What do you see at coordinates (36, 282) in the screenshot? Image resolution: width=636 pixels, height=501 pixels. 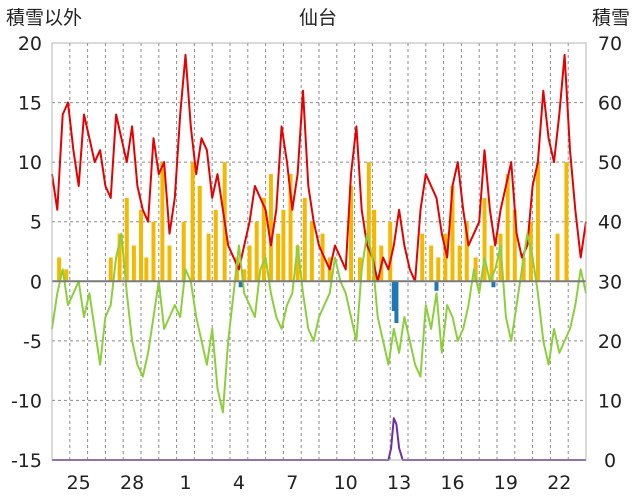 I see `y-tick-label-left: 0` at bounding box center [36, 282].